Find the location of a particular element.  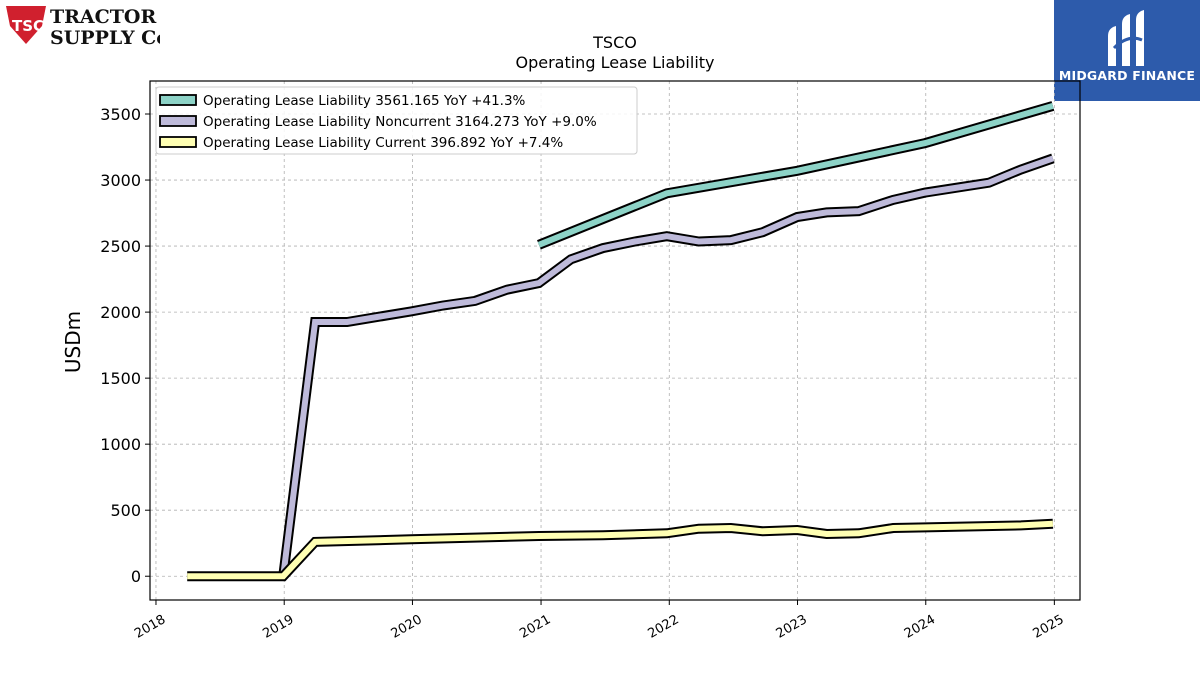

tsc-line2: SUPPLY Co is located at coordinates (105, 37).